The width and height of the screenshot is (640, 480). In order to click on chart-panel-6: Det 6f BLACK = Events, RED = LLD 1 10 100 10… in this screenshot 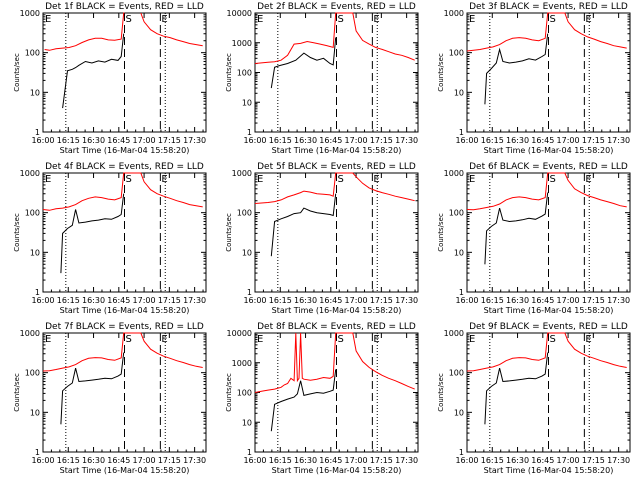, I will do `click(534, 238)`.